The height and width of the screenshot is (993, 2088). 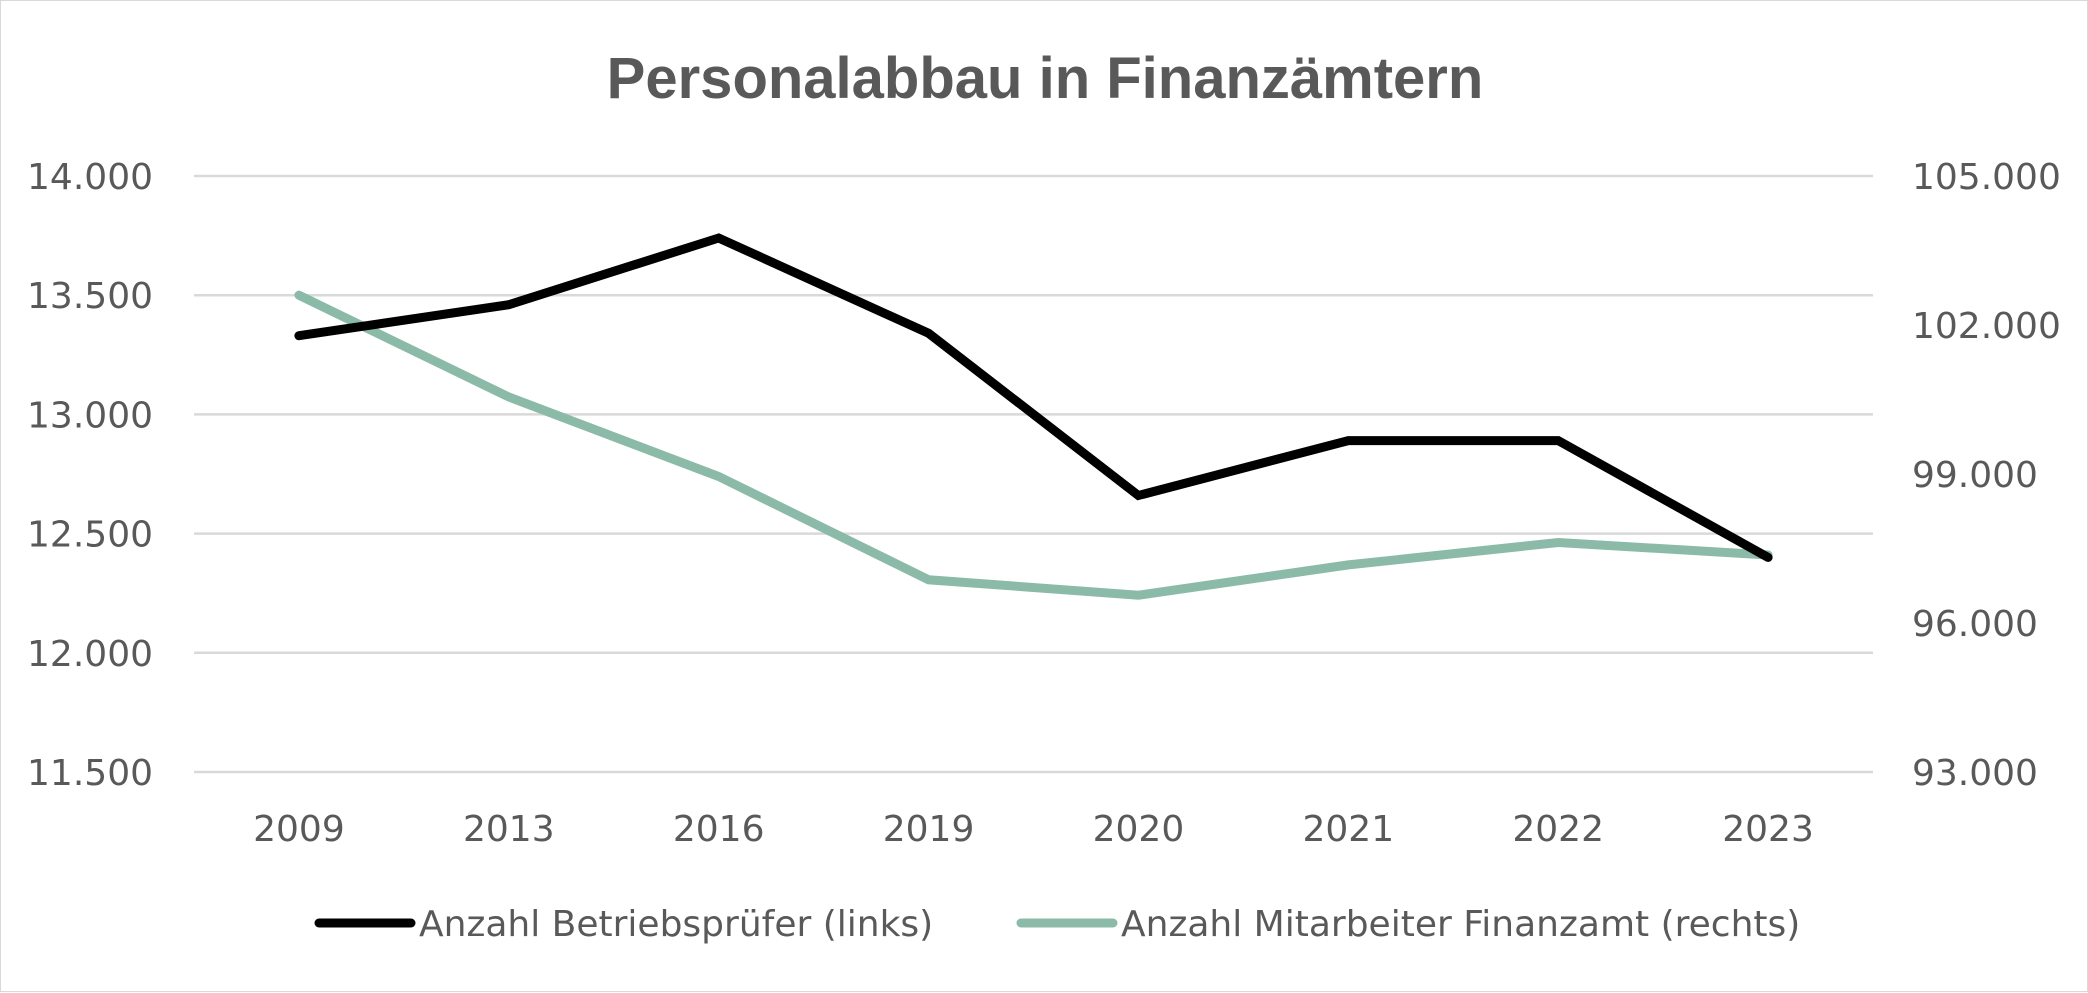 I want to click on right-y-tick-label: 102.000, so click(x=1986, y=326).